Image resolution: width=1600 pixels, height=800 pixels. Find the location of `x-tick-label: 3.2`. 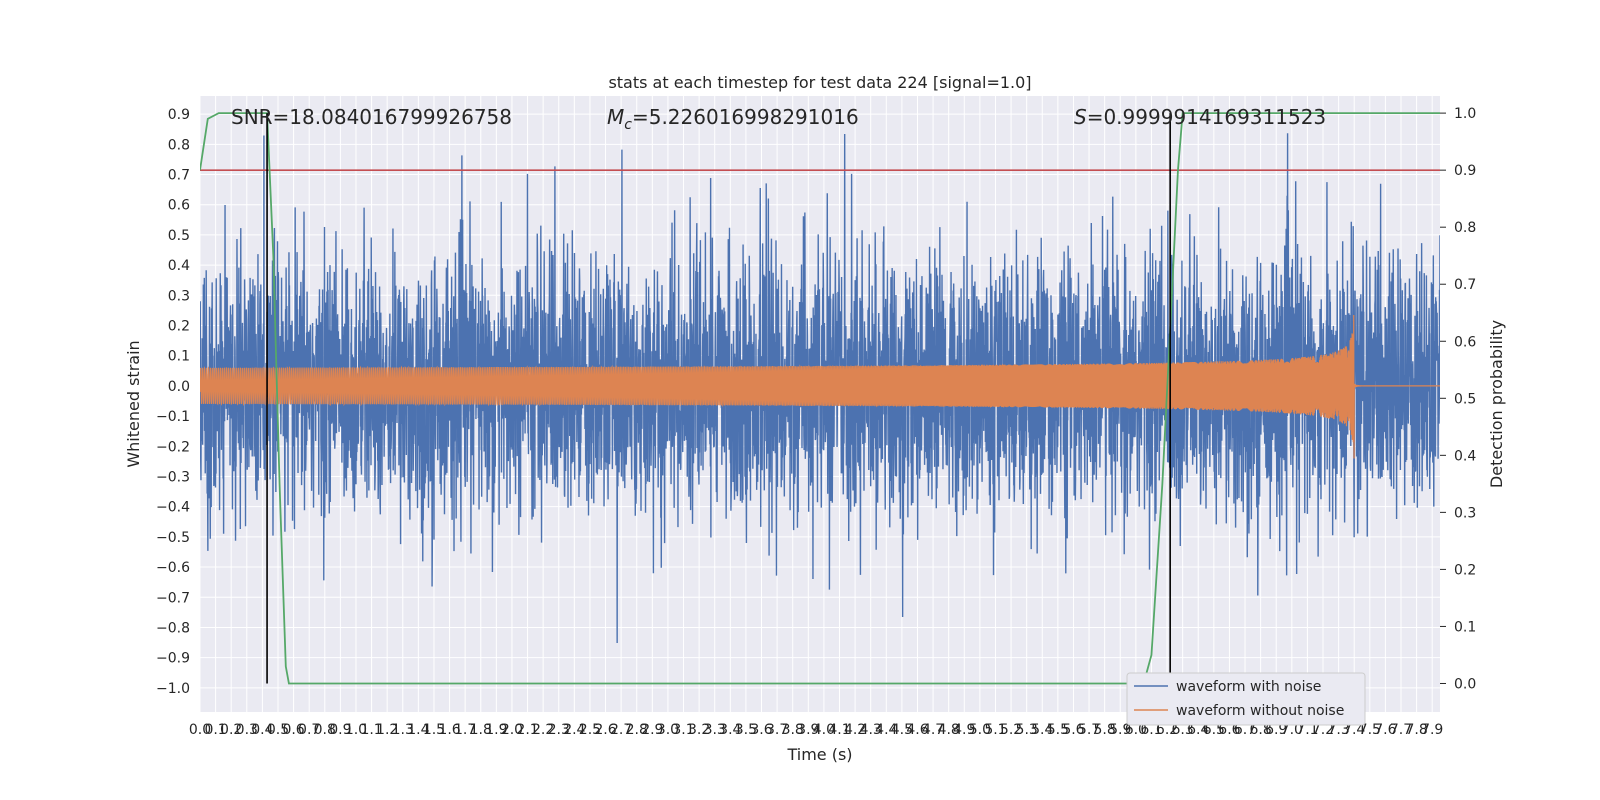

x-tick-label: 3.2 is located at coordinates (699, 730).